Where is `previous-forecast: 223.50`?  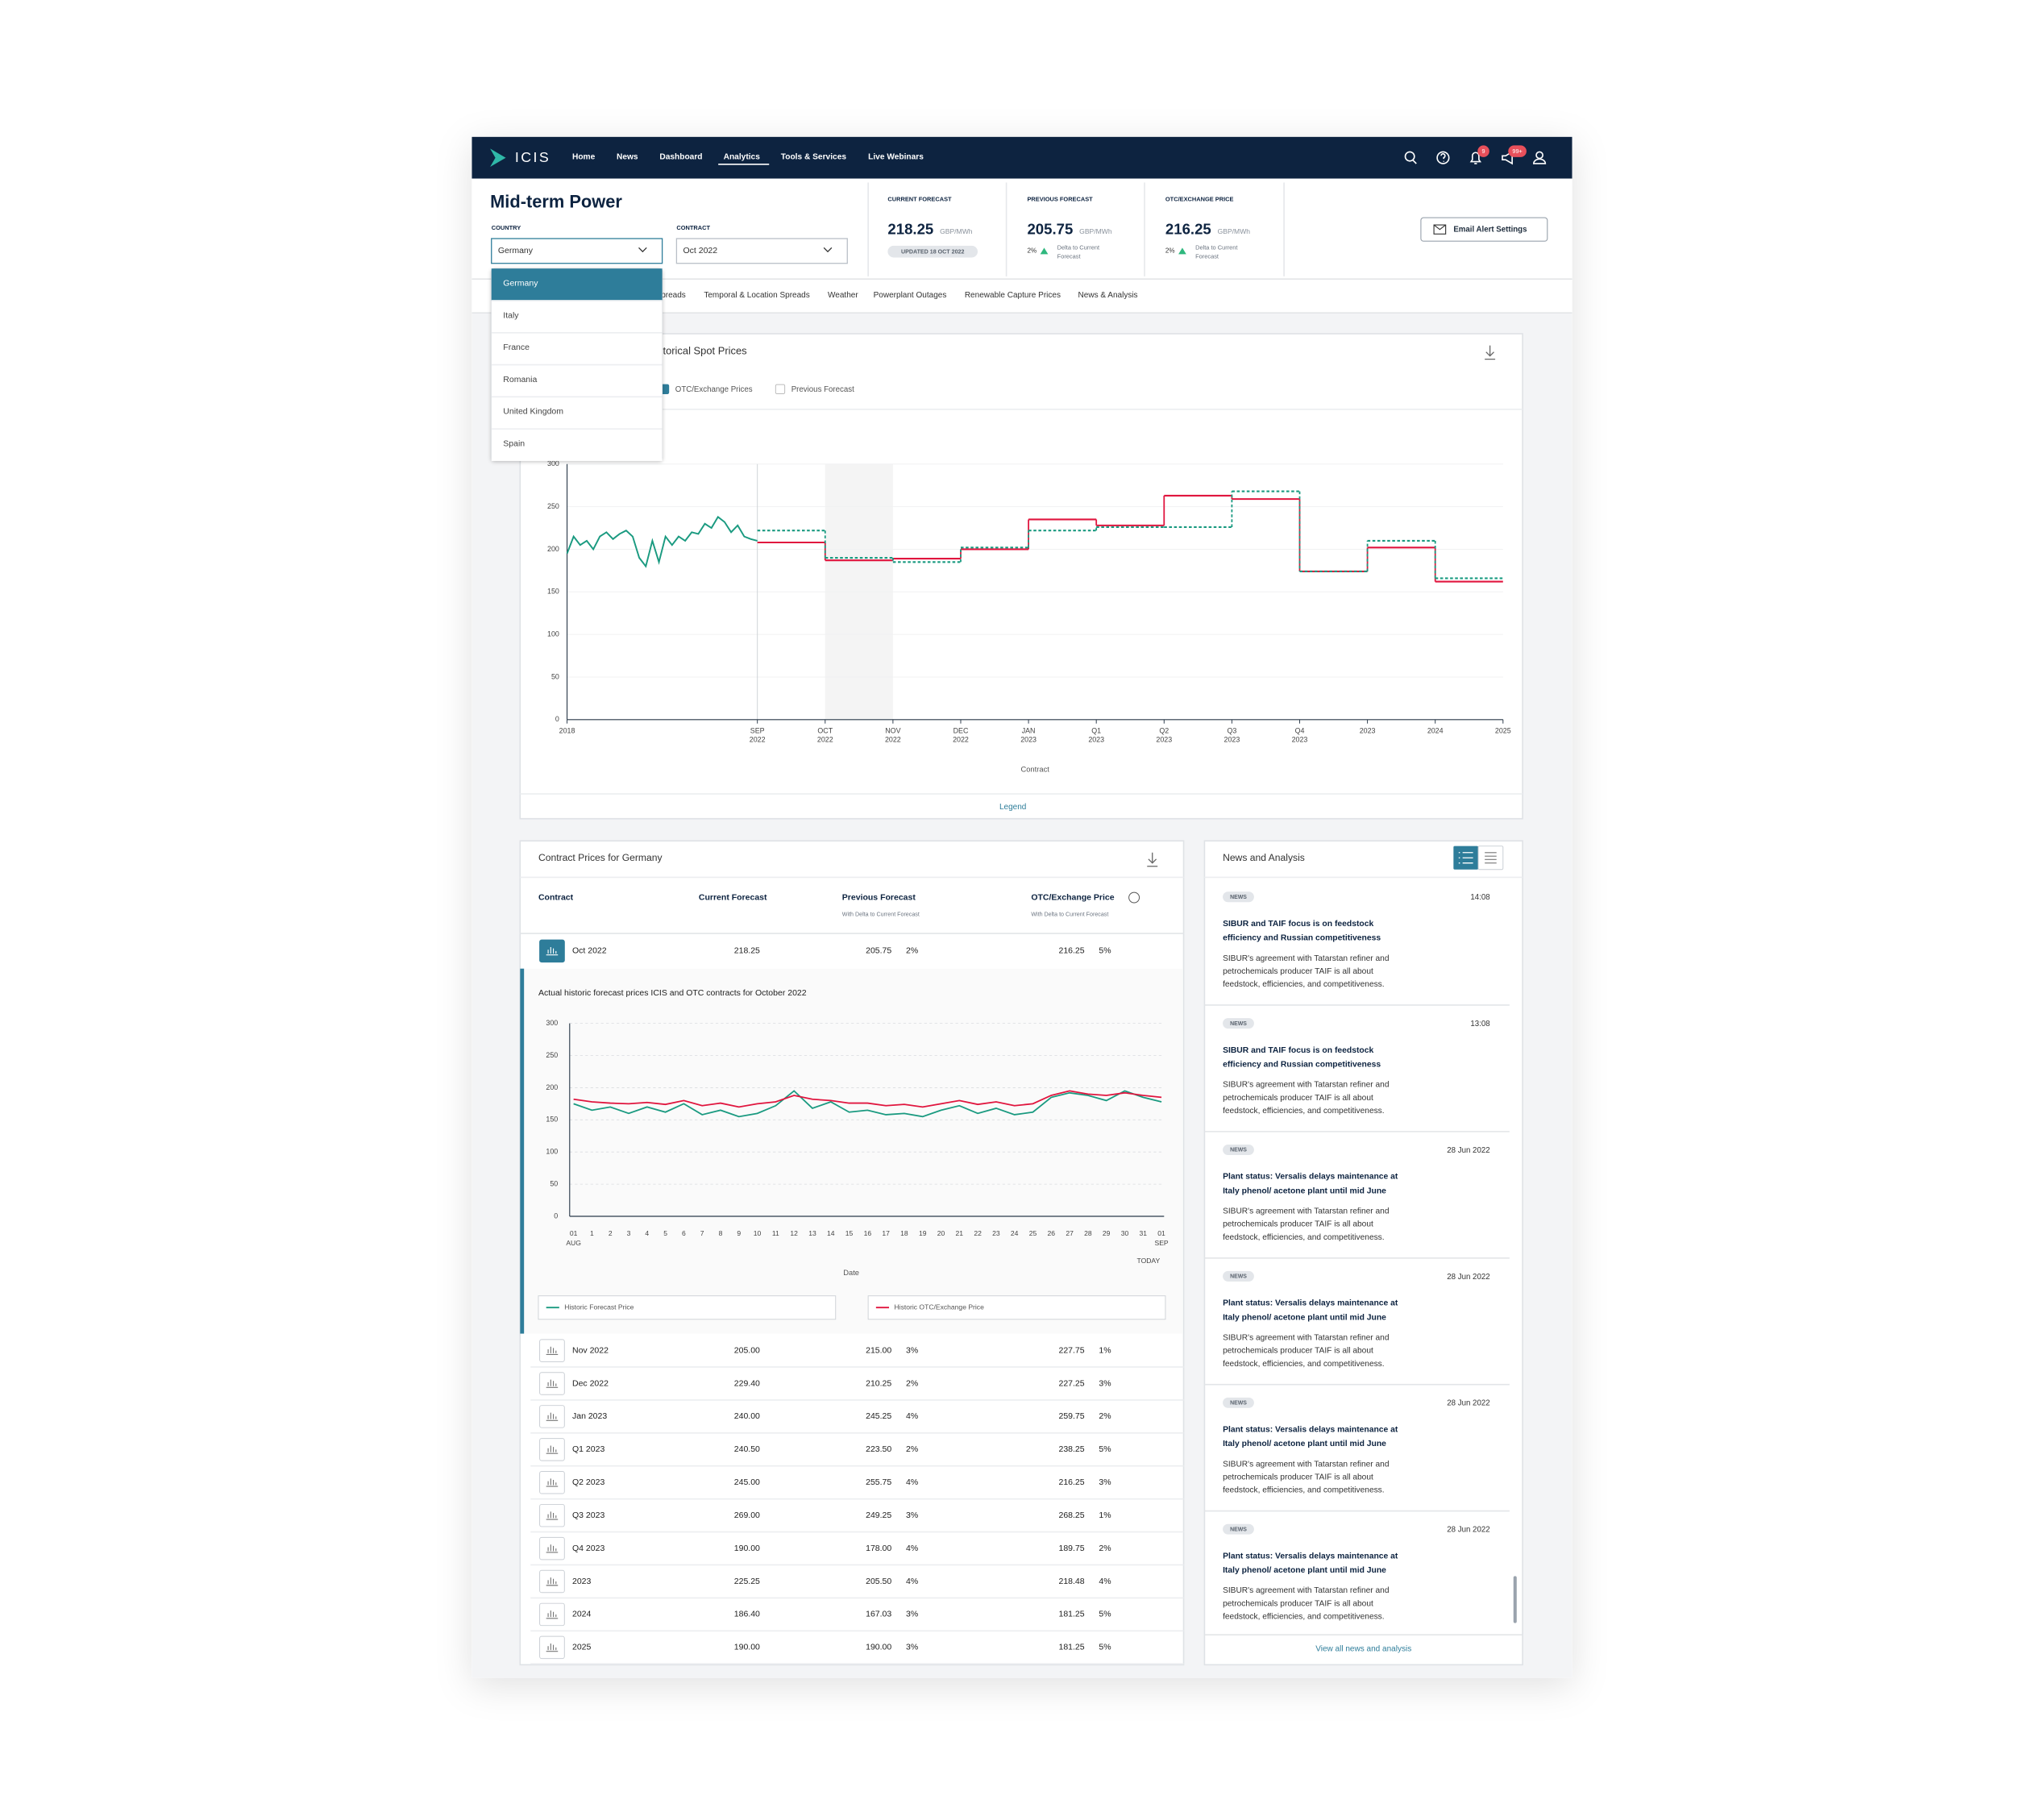 previous-forecast: 223.50 is located at coordinates (879, 1449).